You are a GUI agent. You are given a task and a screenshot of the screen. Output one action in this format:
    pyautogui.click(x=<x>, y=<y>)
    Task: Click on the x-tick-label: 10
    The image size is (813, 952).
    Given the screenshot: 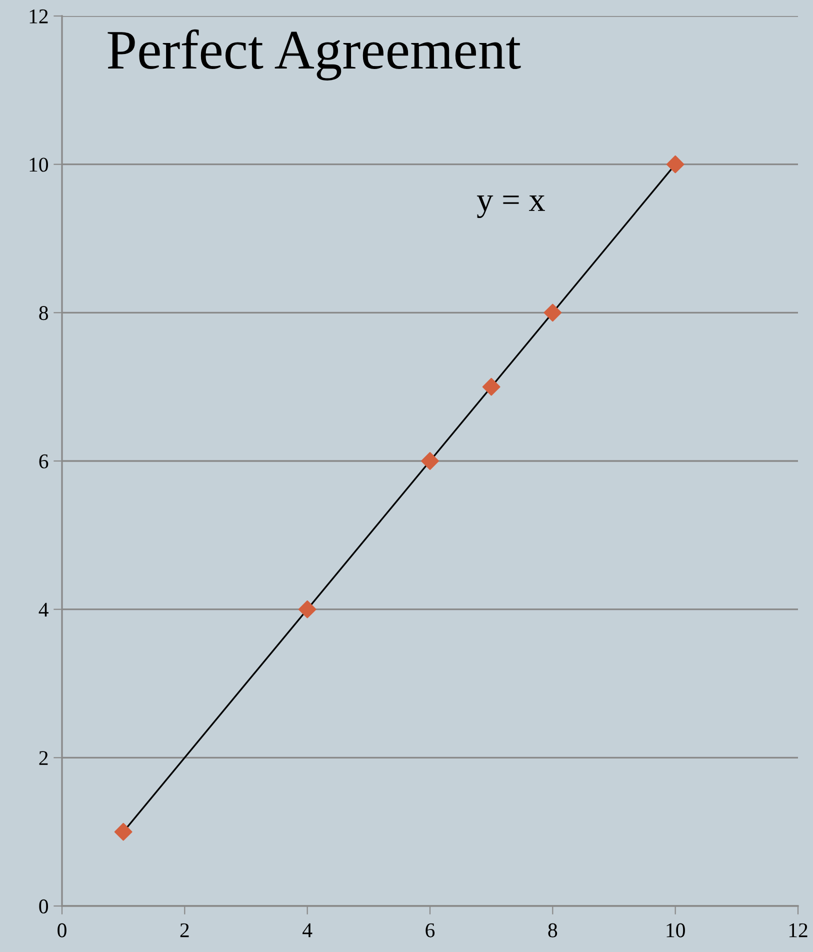 What is the action you would take?
    pyautogui.click(x=675, y=930)
    